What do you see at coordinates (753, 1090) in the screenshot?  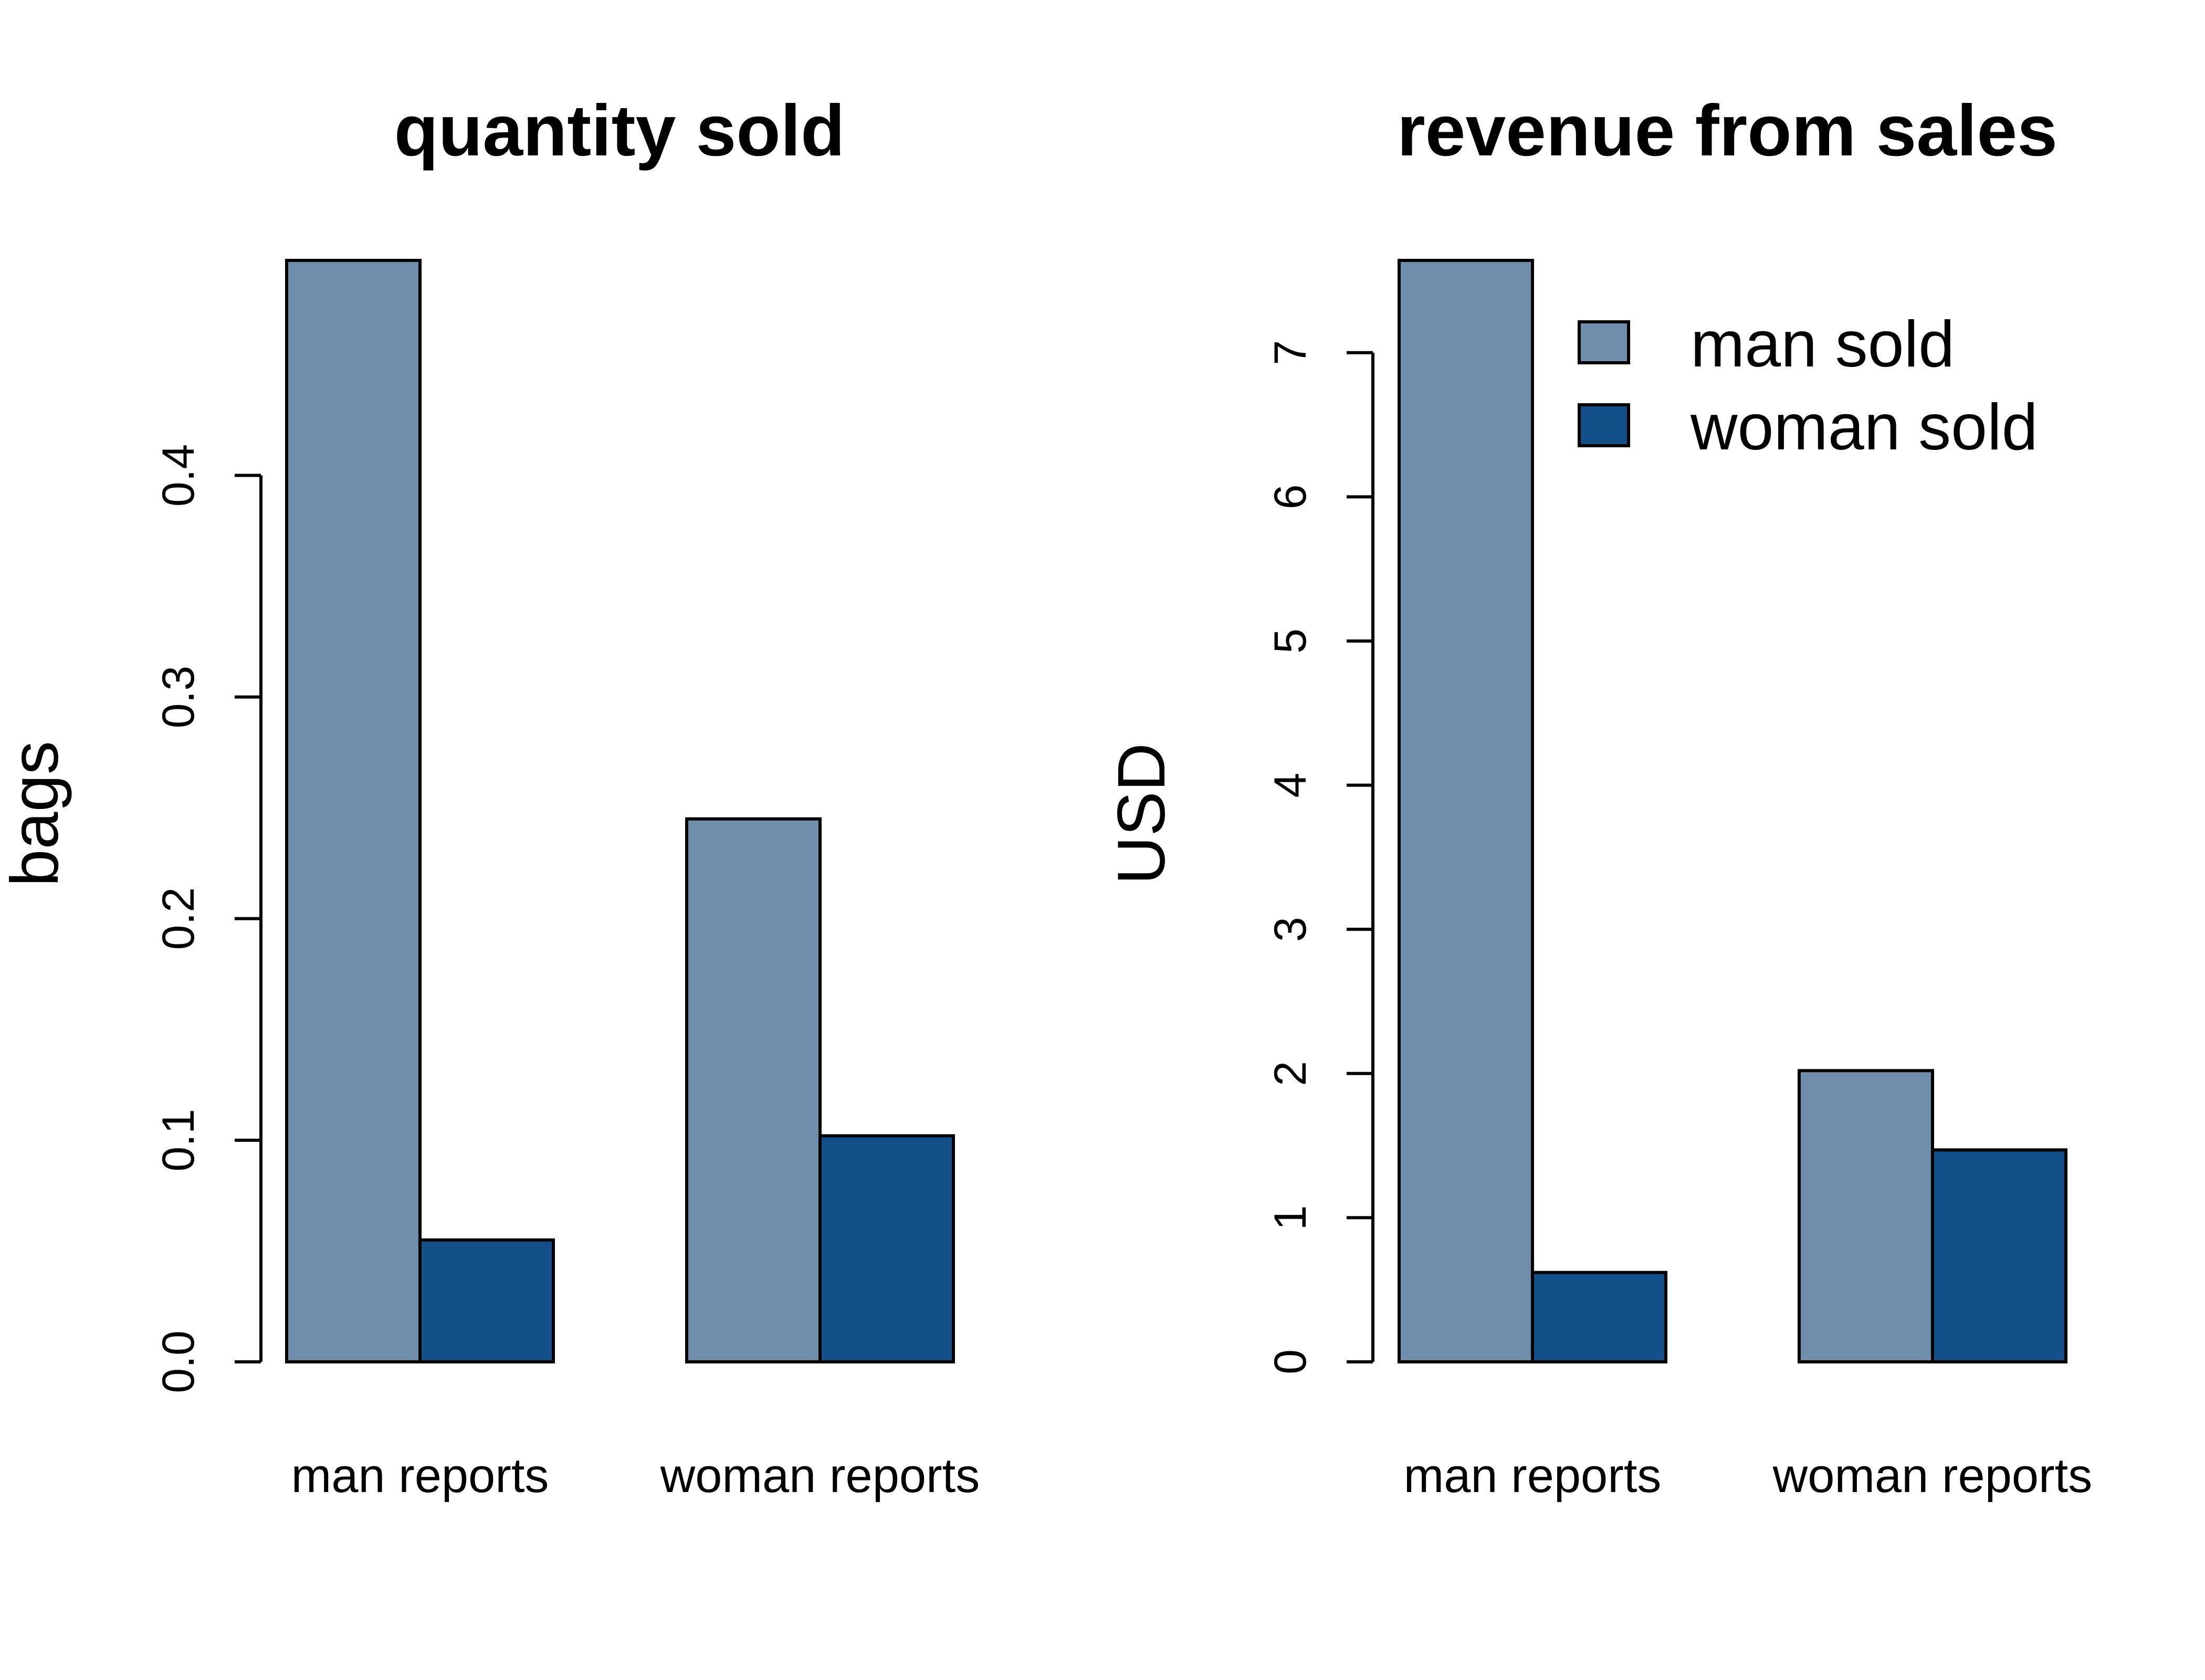 I see `bar-quantity-woman-reports-man-sold` at bounding box center [753, 1090].